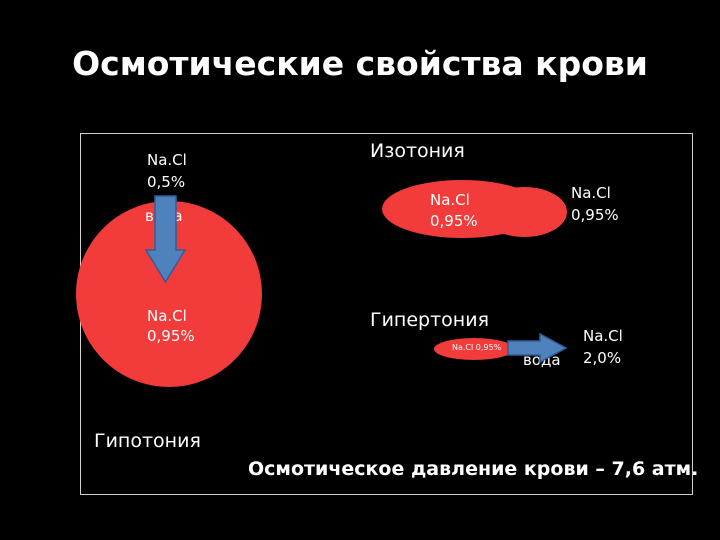 The width and height of the screenshot is (720, 540). What do you see at coordinates (524, 212) in the screenshot?
I see `isotonia-cell-lobe` at bounding box center [524, 212].